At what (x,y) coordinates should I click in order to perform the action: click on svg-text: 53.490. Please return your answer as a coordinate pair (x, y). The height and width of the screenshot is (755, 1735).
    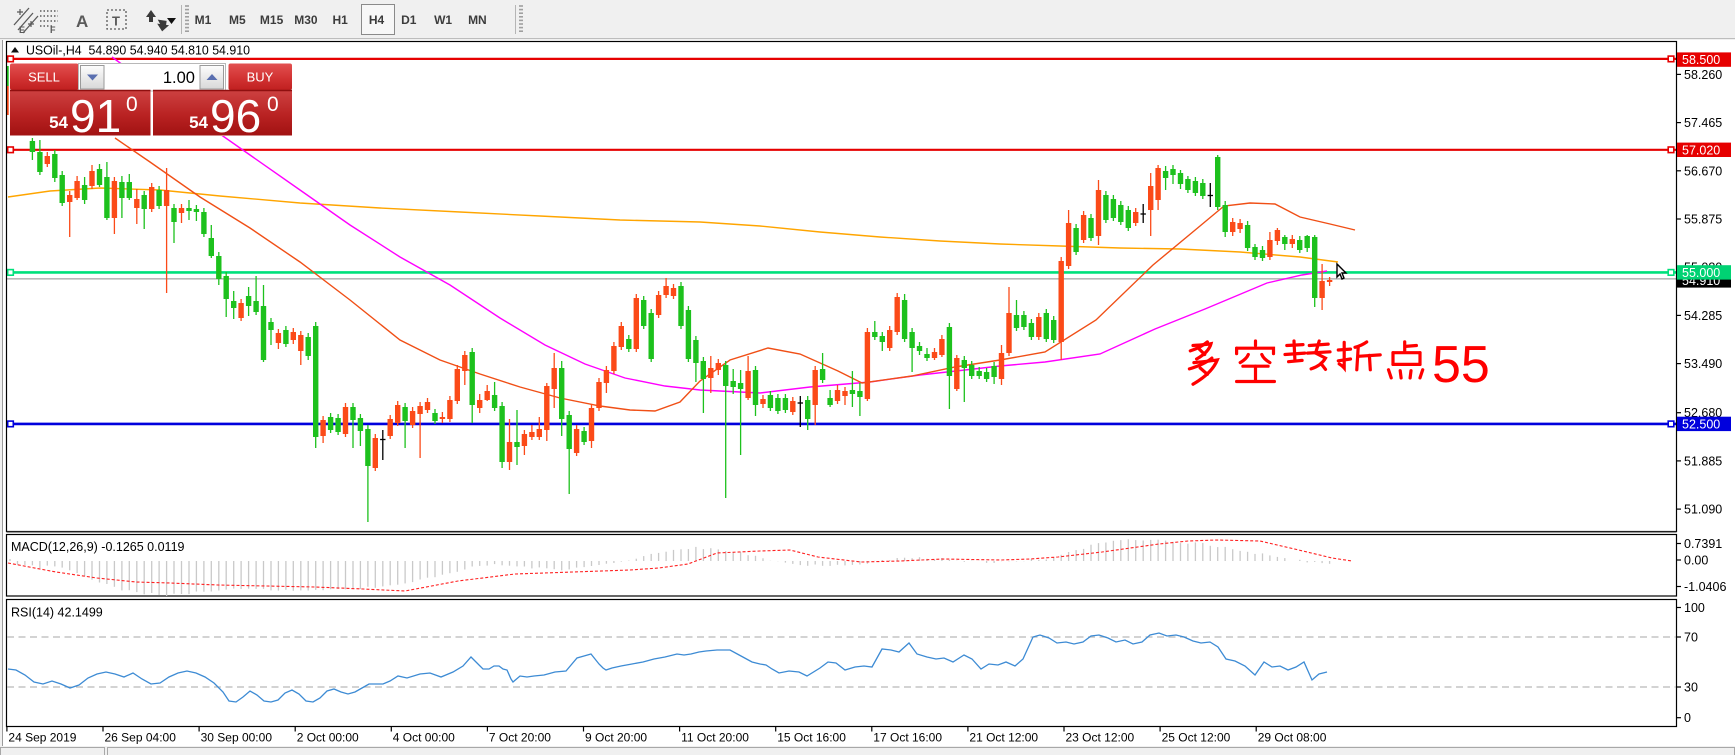
    Looking at the image, I should click on (1703, 364).